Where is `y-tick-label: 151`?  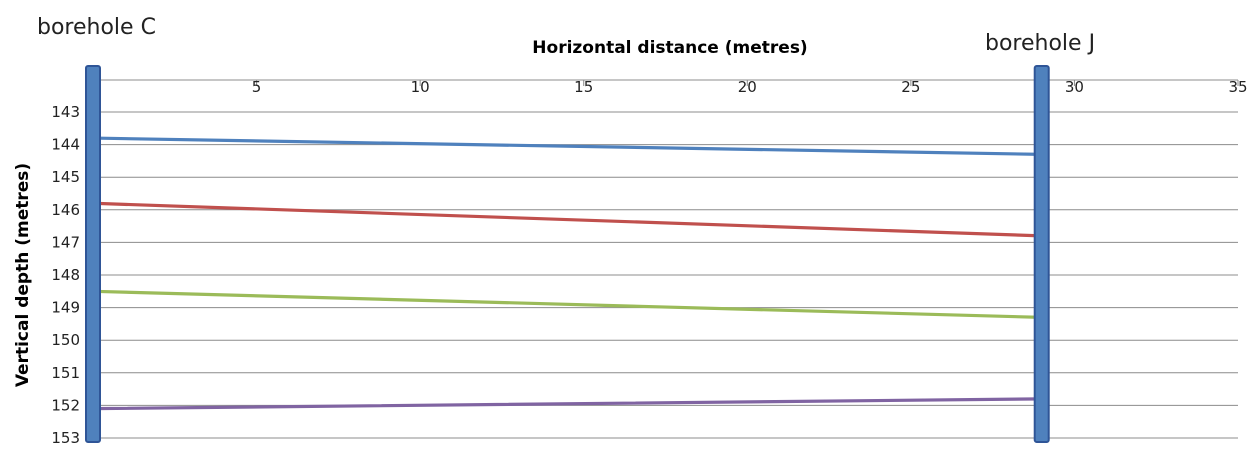
y-tick-label: 151 is located at coordinates (65, 373).